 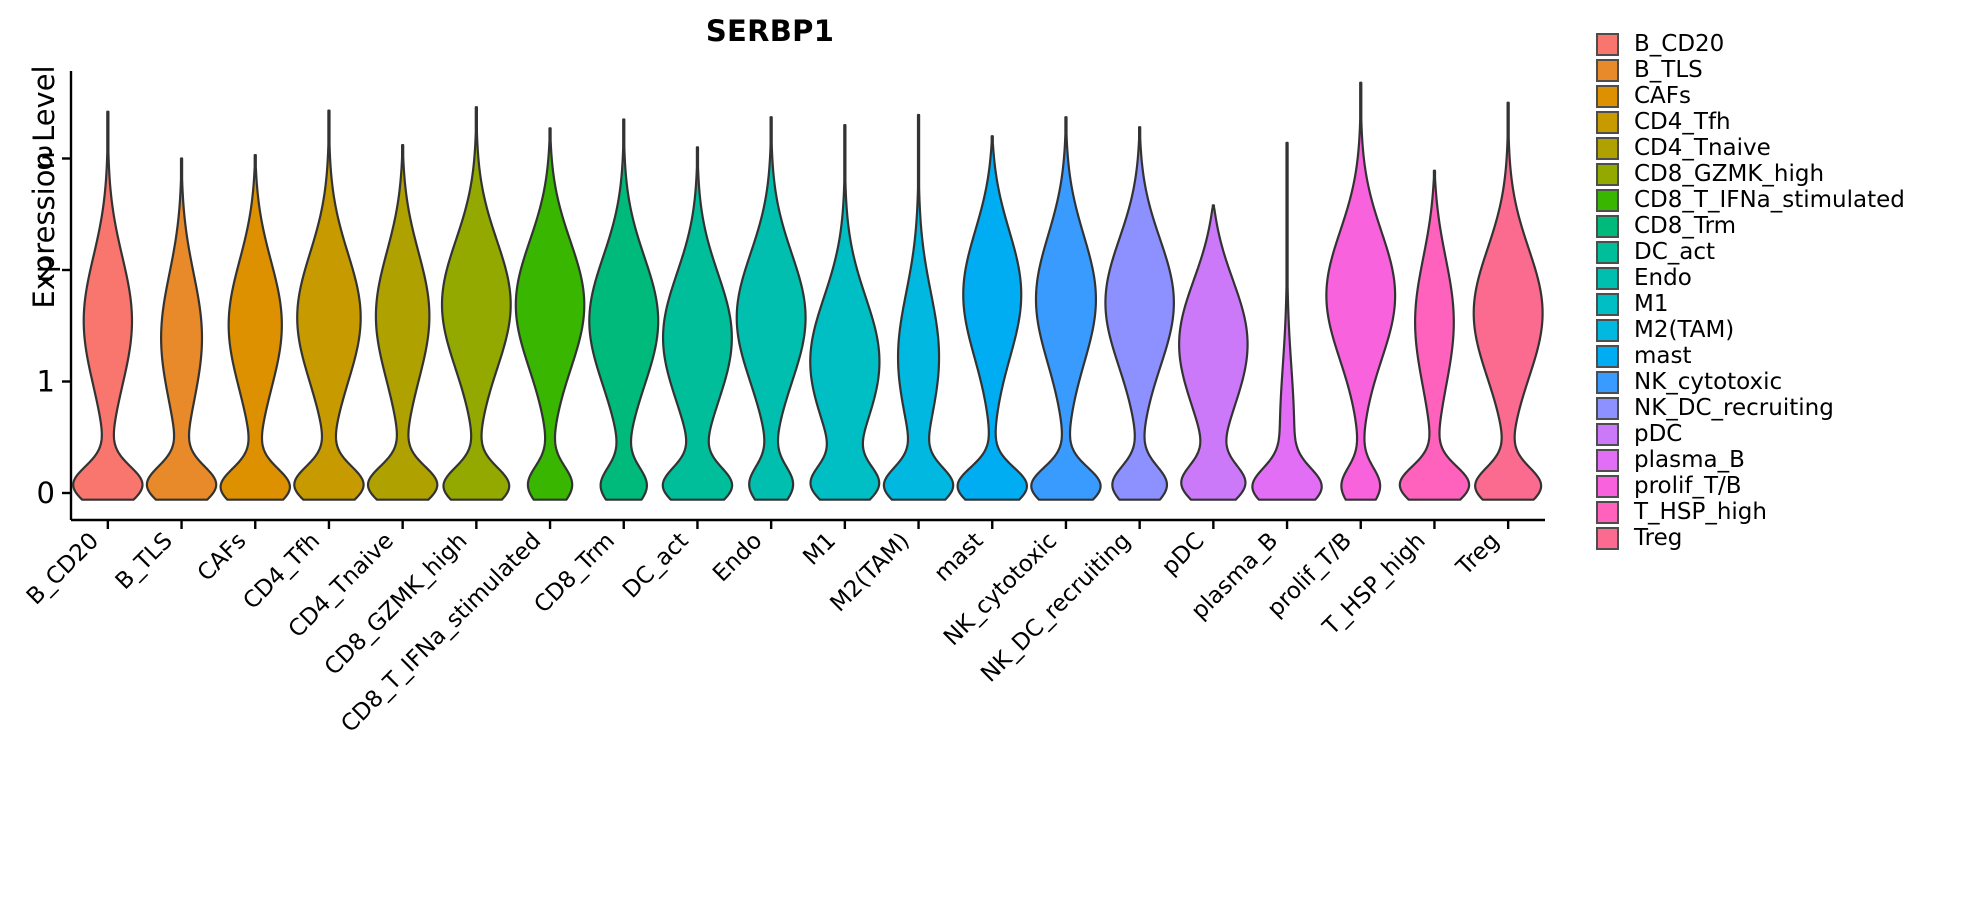 What do you see at coordinates (770, 31) in the screenshot?
I see `page-title: SERBP1` at bounding box center [770, 31].